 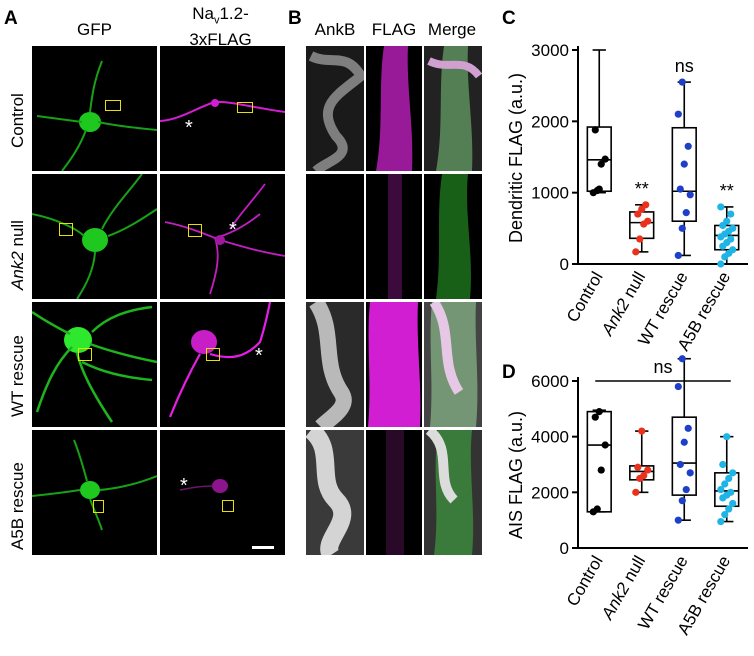 What do you see at coordinates (94, 492) in the screenshot?
I see `gfp-a5b-rescue-image` at bounding box center [94, 492].